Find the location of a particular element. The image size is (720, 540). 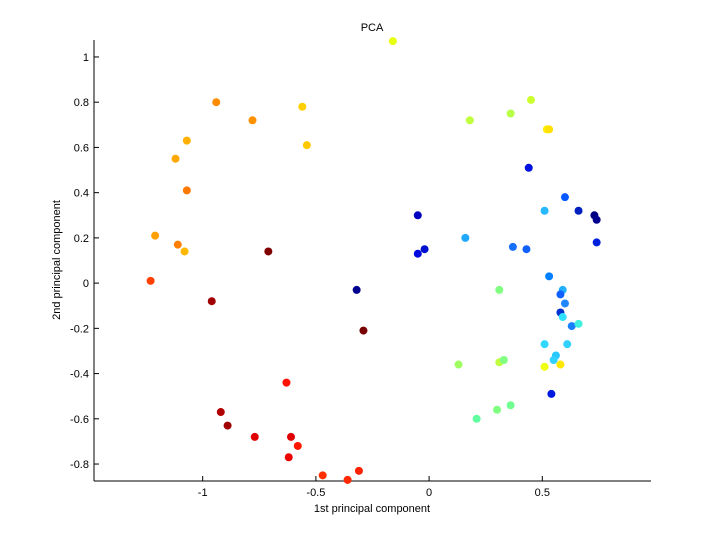

y-tick-label: 0.8 is located at coordinates (81, 103).